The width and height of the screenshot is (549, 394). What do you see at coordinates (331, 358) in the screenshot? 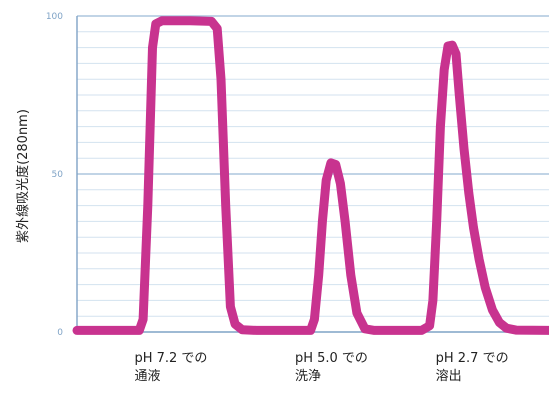
I see `x-category-label: pH 5.0 での` at bounding box center [331, 358].